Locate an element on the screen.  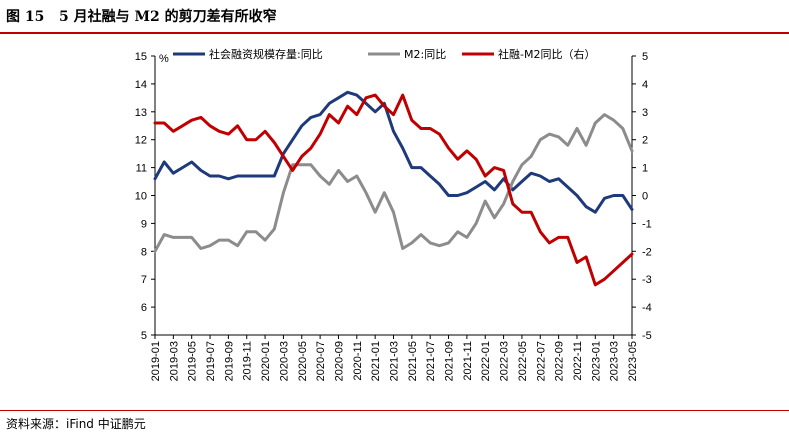
title-divider is located at coordinates (394, 33).